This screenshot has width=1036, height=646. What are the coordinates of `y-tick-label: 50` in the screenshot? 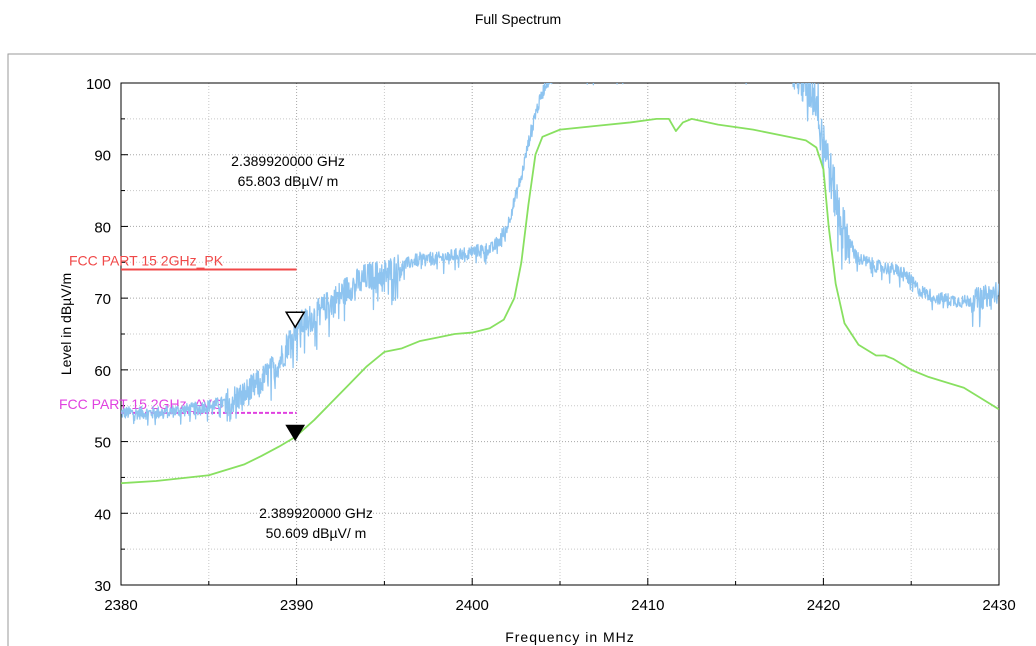 It's located at (102, 443).